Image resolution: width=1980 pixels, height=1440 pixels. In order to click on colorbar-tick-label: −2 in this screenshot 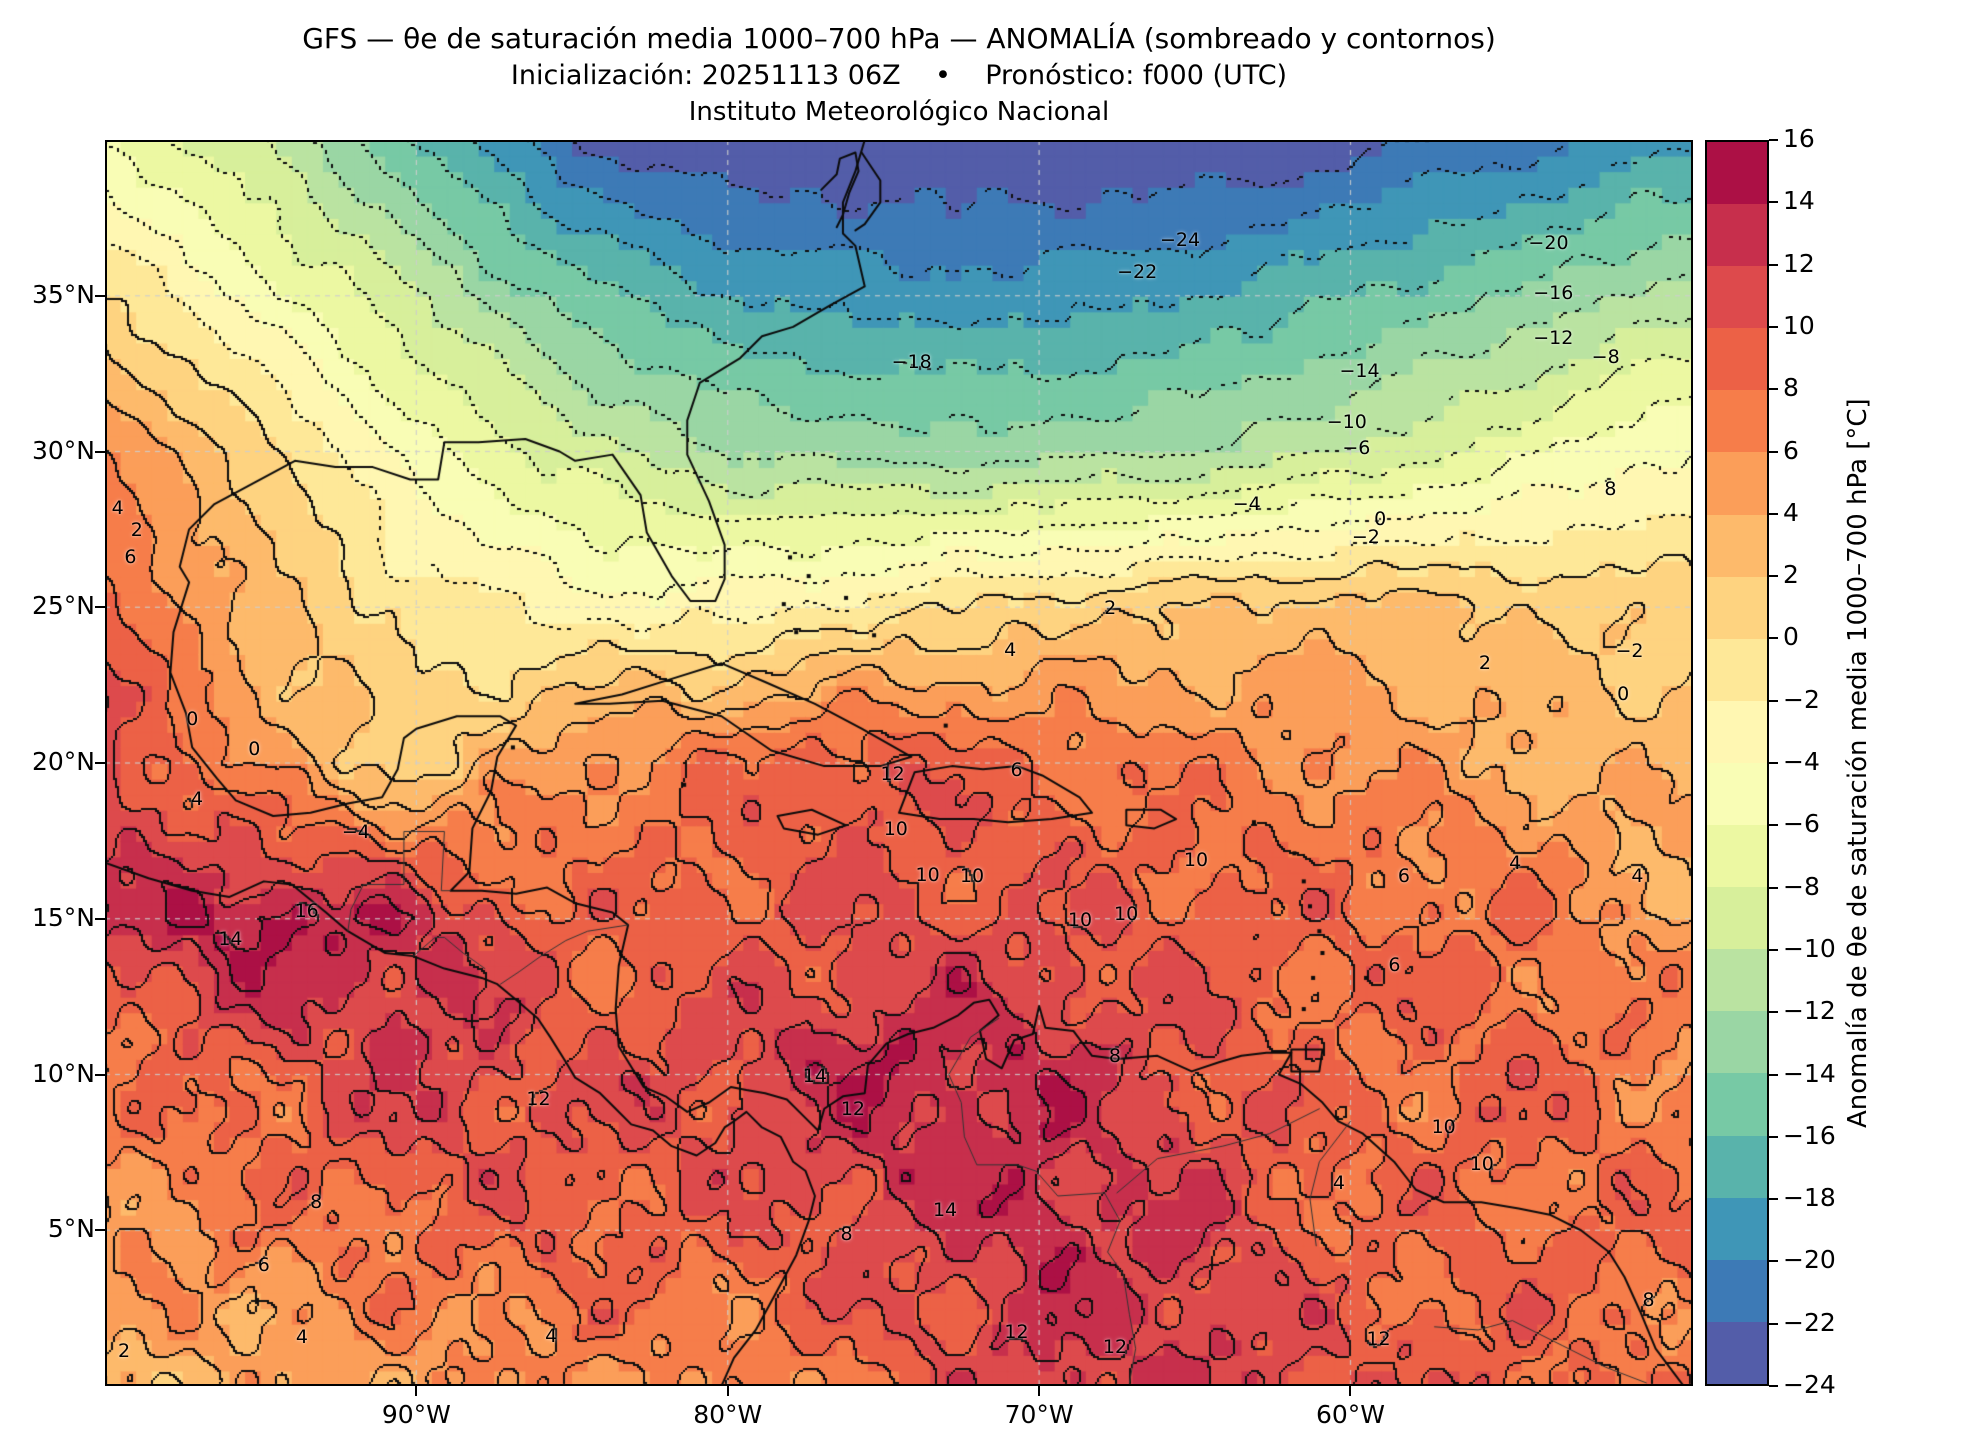, I will do `click(1801, 699)`.